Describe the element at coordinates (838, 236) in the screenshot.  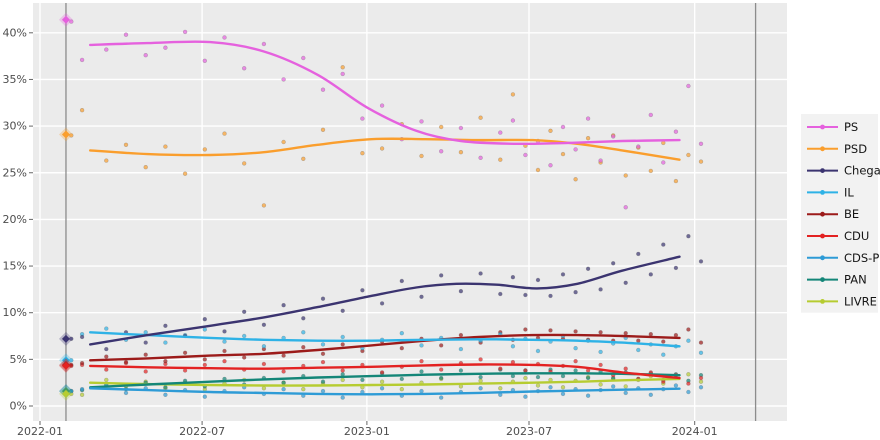
I see `legend-entry-CDU: CDU` at that location.